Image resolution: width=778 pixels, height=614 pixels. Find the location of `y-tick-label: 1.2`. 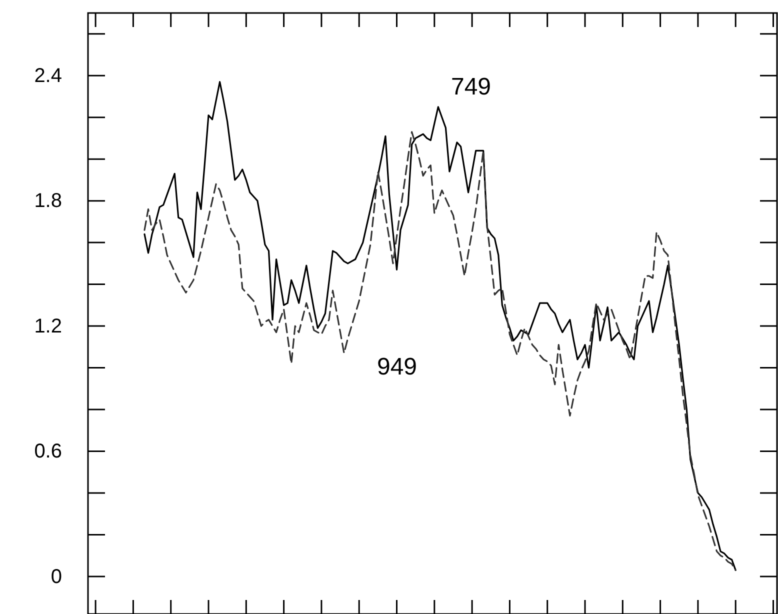

y-tick-label: 1.2 is located at coordinates (48, 326).